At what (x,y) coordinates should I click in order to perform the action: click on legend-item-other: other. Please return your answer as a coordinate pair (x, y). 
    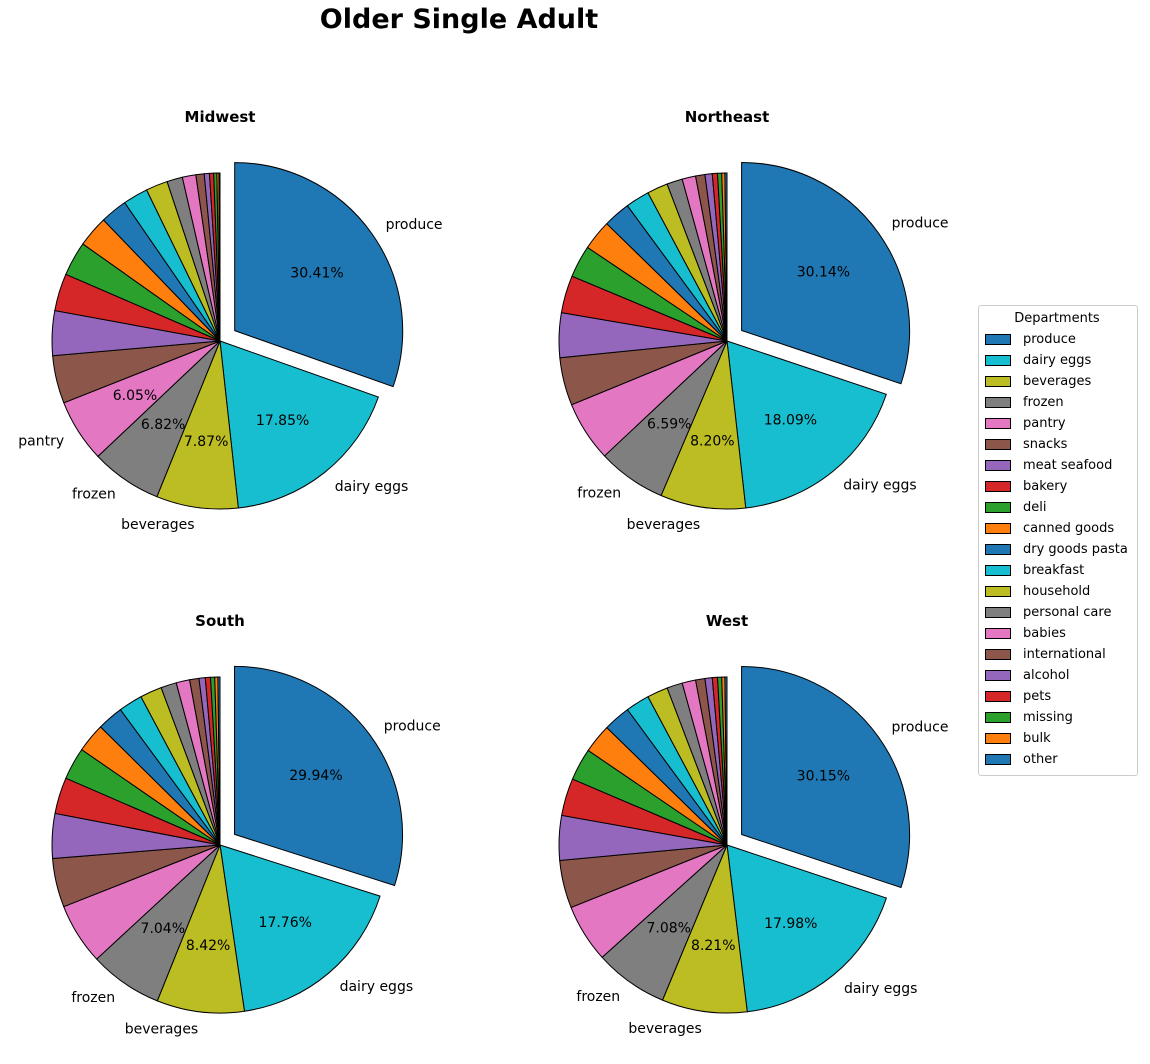
    Looking at the image, I should click on (1057, 759).